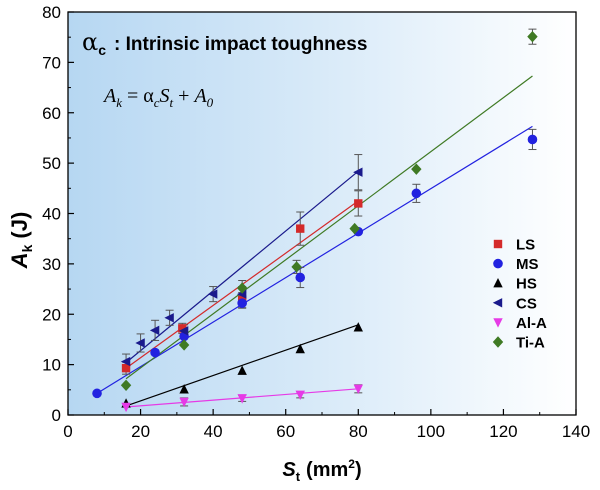  Describe the element at coordinates (526, 284) in the screenshot. I see `legend-label-hs: HS` at that location.